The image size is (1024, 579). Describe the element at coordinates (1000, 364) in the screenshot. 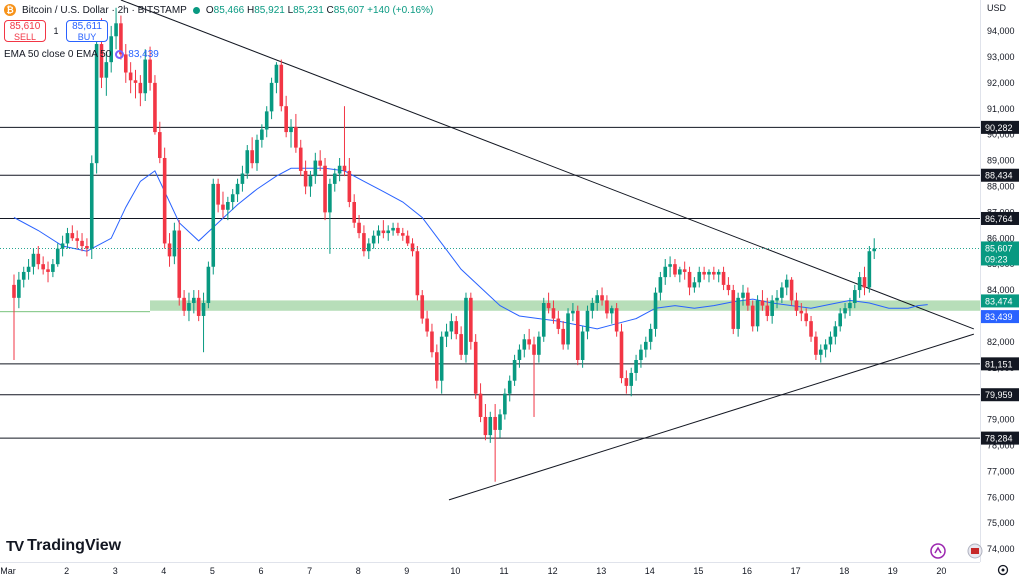

I see `level-label-3-bg` at that location.